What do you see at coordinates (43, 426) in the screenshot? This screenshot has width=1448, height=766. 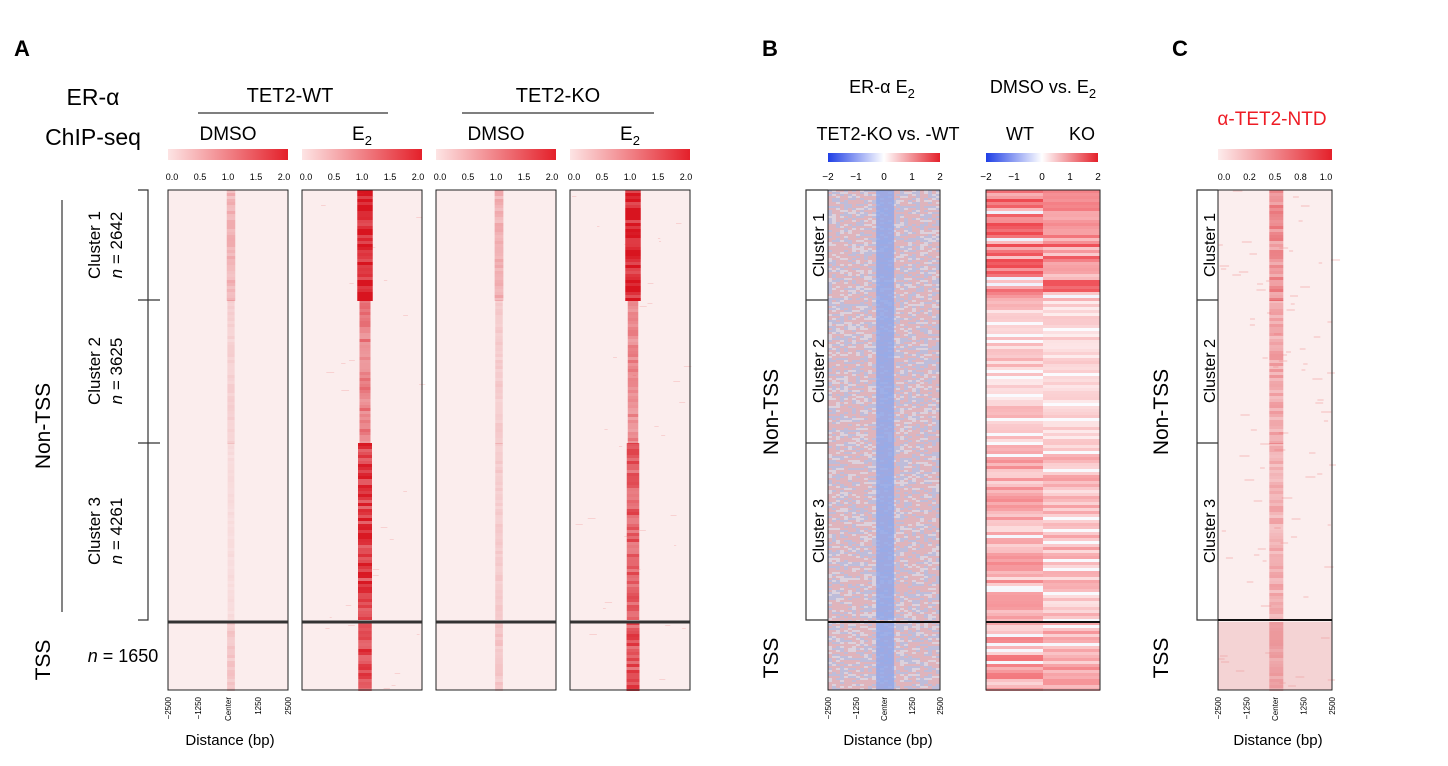 I see `region-label-non-tss-a: Non-TSS` at bounding box center [43, 426].